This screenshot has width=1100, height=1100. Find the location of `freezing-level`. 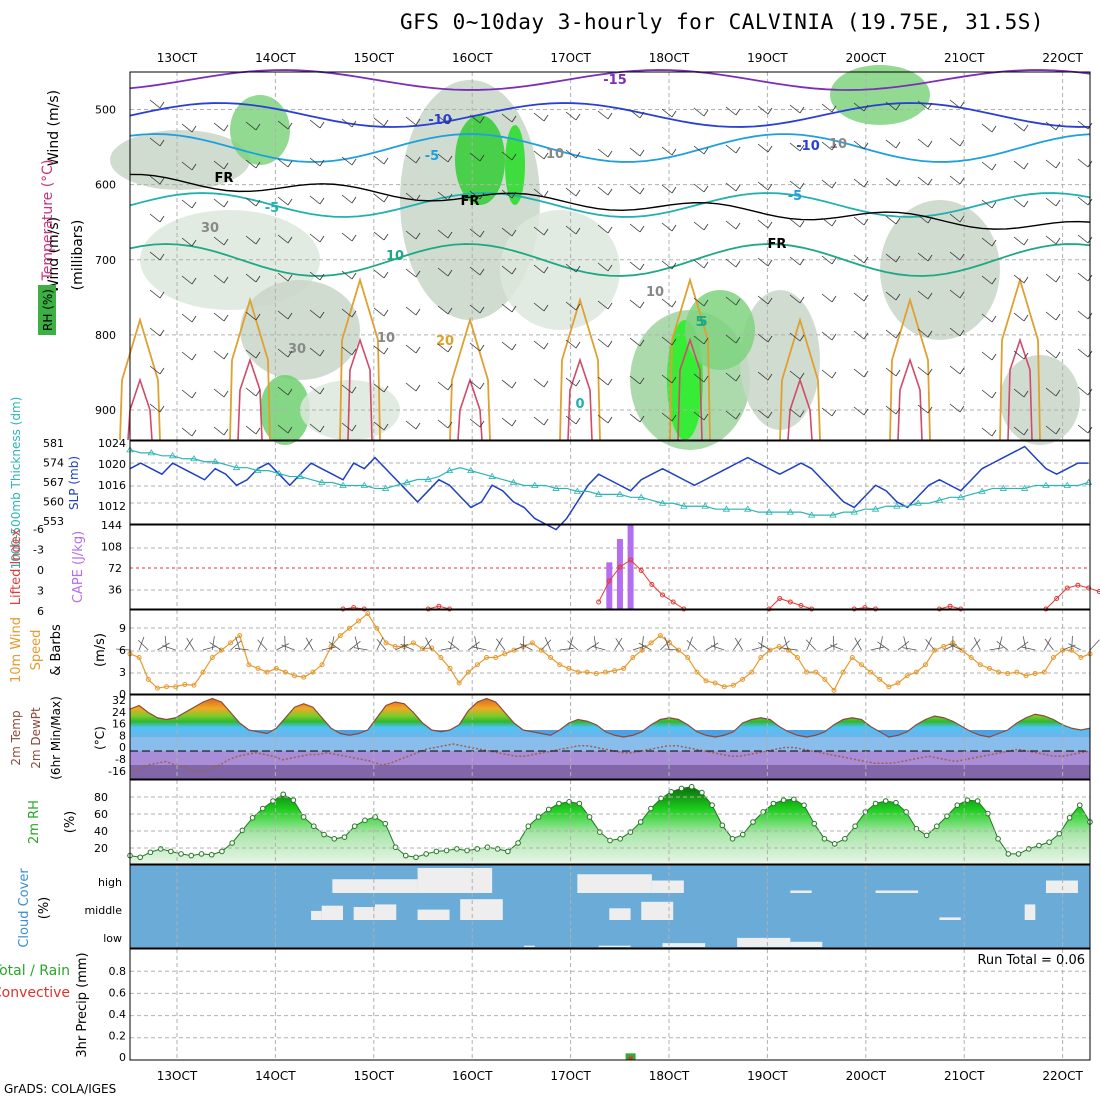

freezing-level is located at coordinates (610, 201).